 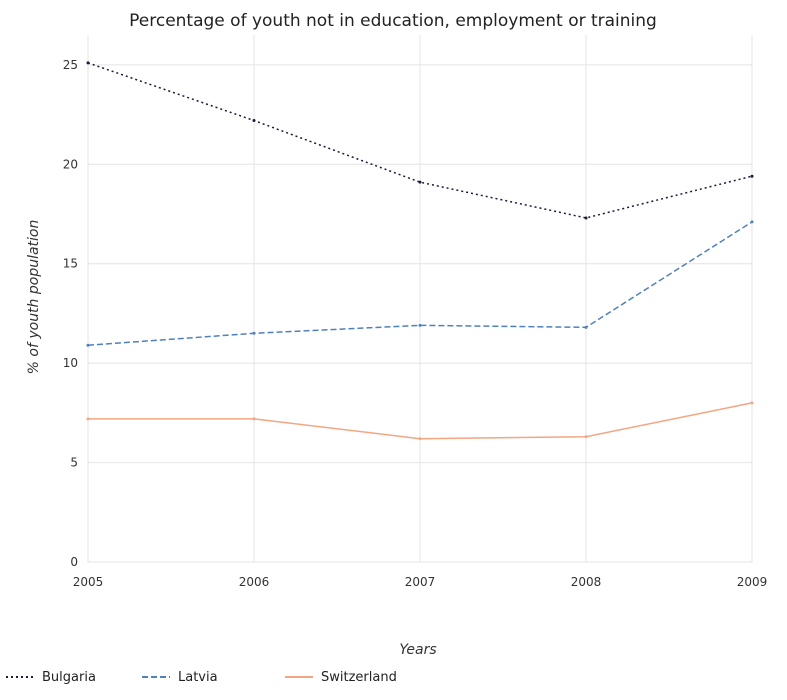 What do you see at coordinates (70, 313) in the screenshot?
I see `y-axis: 0 5 10 15 20 25` at bounding box center [70, 313].